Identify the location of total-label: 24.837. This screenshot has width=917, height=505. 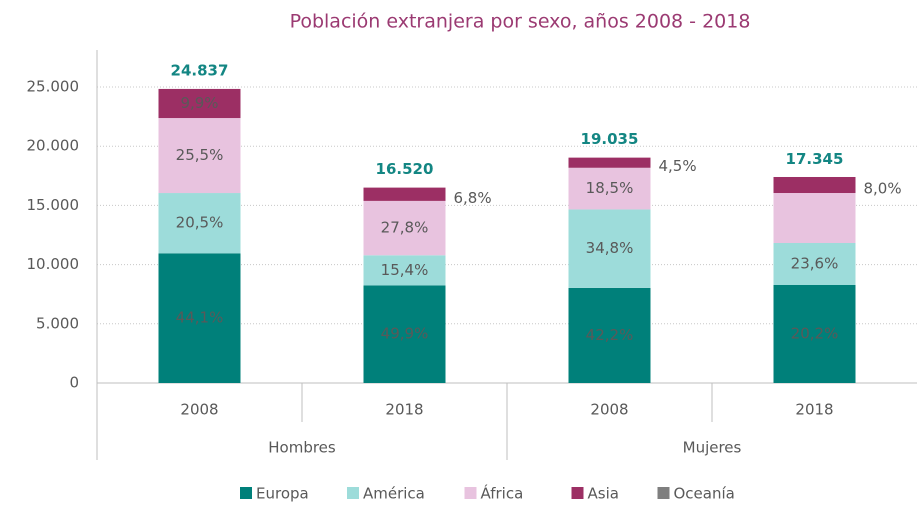
(200, 70).